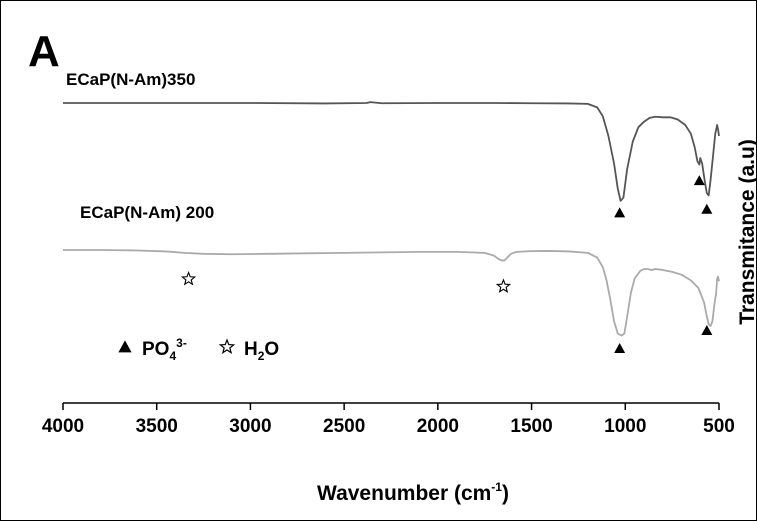 Image resolution: width=757 pixels, height=521 pixels. What do you see at coordinates (625, 426) in the screenshot?
I see `x-tick-label: 1000` at bounding box center [625, 426].